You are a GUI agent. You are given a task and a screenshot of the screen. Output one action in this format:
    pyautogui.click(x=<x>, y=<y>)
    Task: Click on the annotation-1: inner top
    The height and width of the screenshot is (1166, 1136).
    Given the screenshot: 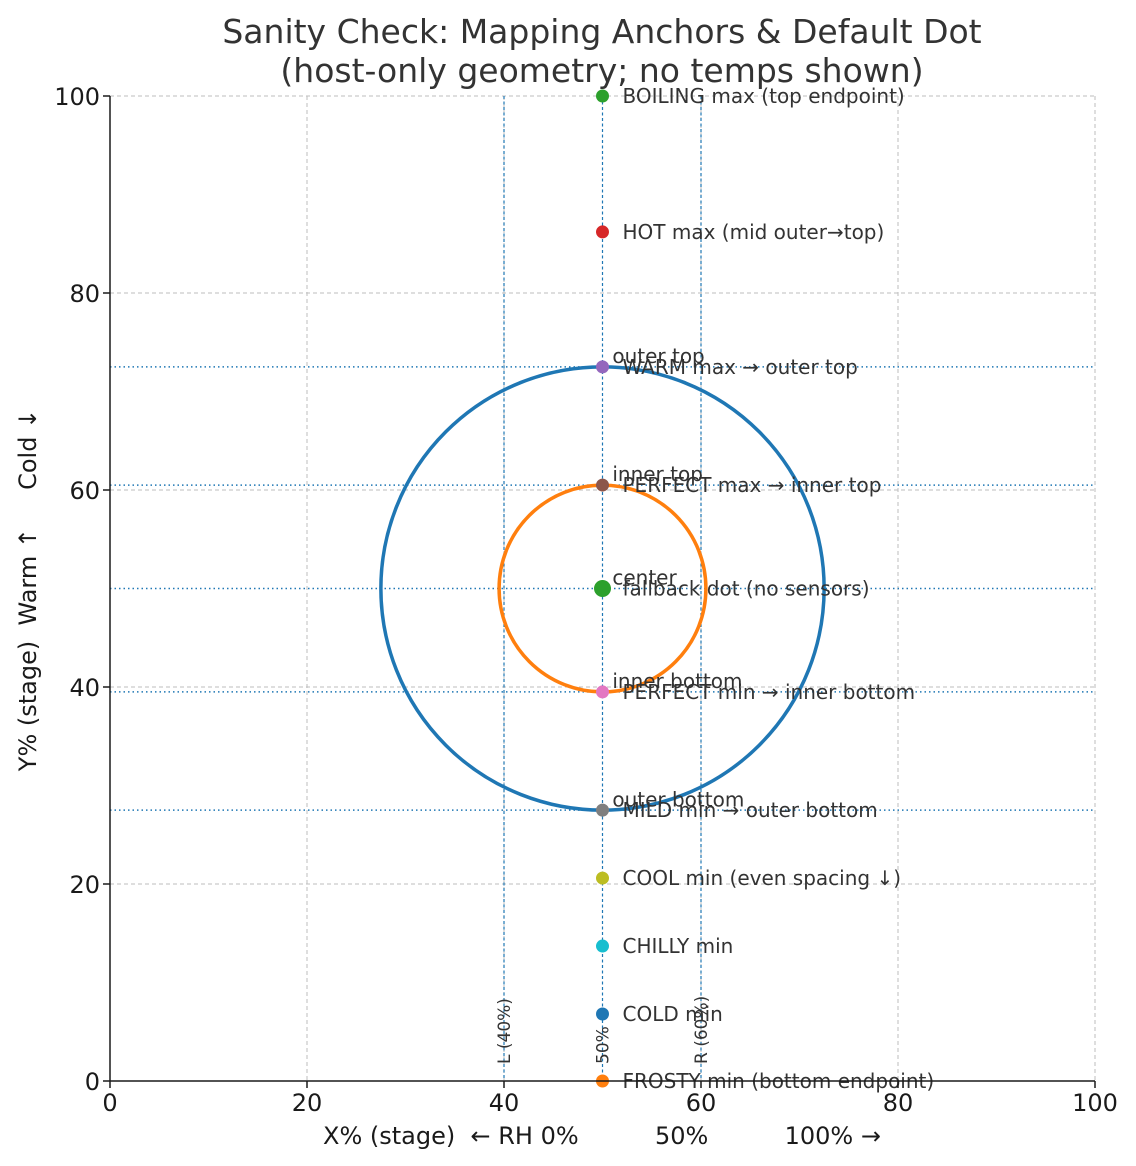 What is the action you would take?
    pyautogui.click(x=657, y=474)
    